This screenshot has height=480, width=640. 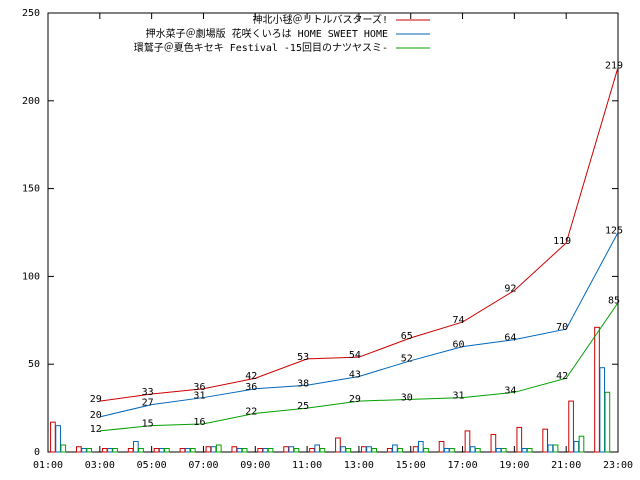 I want to click on x-tick-label: 21:00, so click(x=566, y=465).